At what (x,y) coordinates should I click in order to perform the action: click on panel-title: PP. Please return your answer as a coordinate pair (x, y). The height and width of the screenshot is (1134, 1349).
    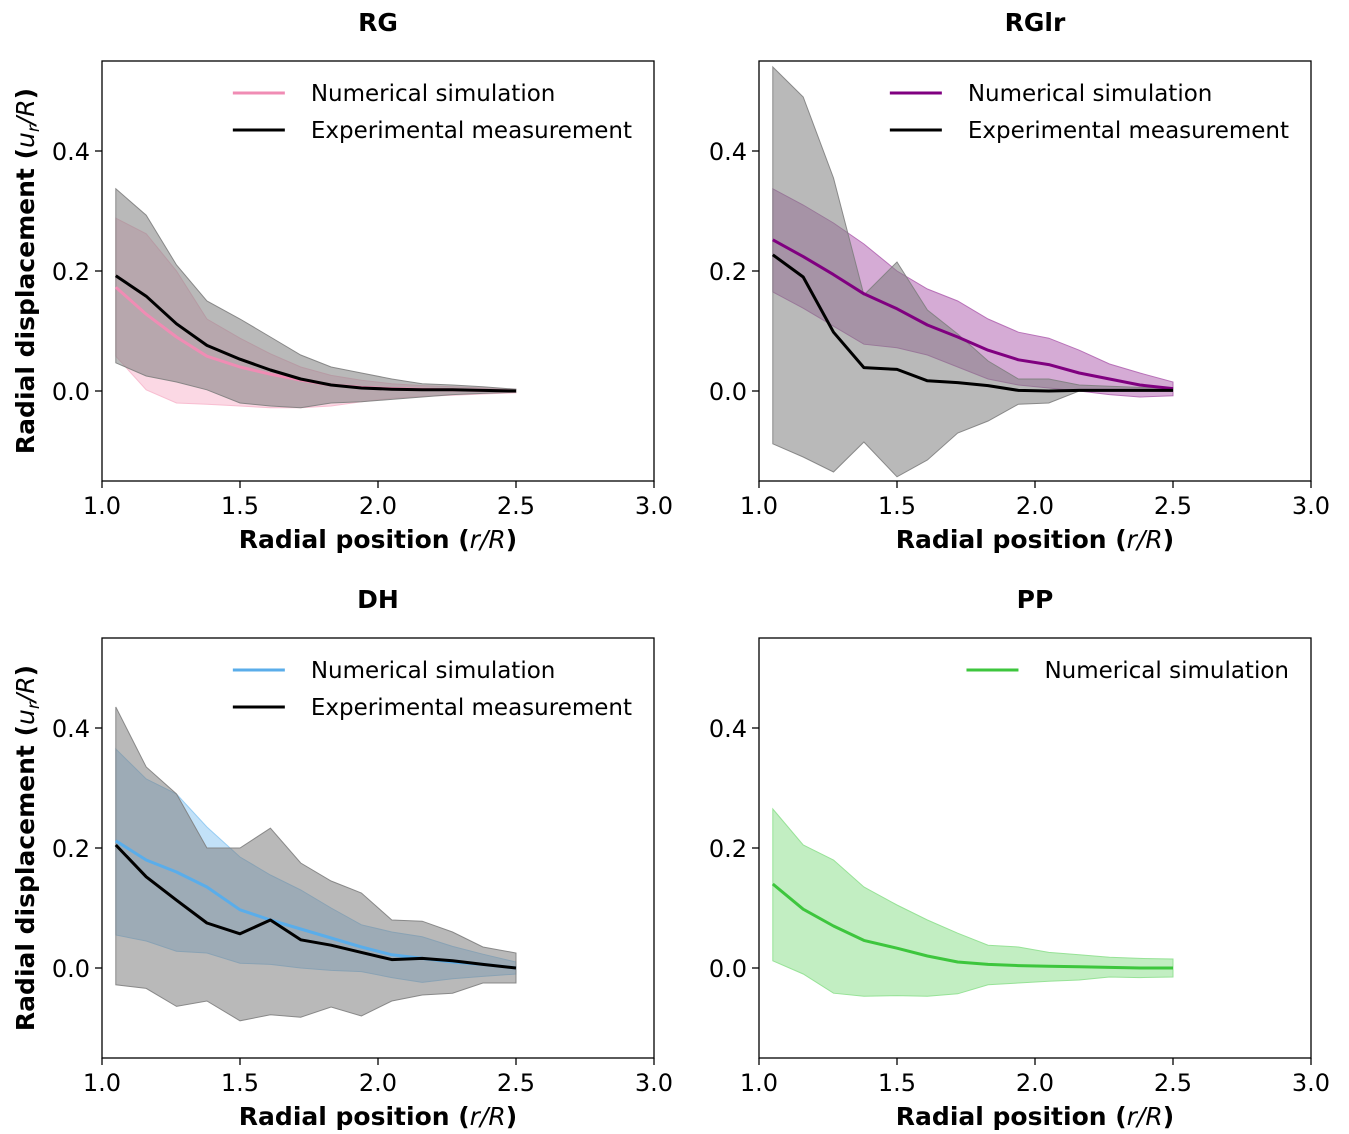
    Looking at the image, I should click on (1035, 599).